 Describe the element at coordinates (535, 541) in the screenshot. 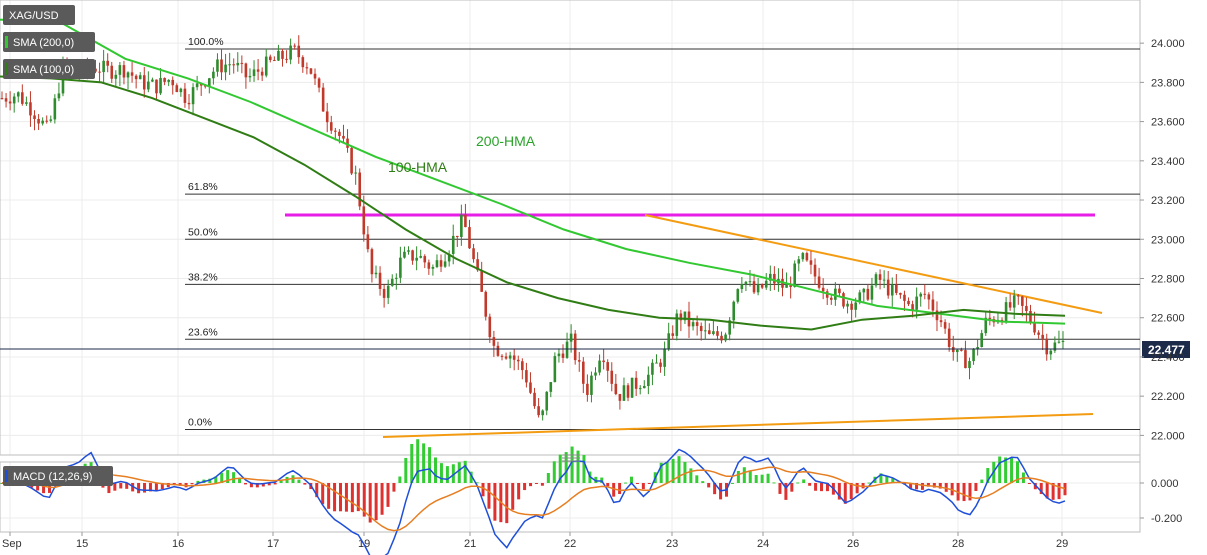

I see `time-axis-ticks: Sep 15 16 17 19 21 22 23 24 26 28 29` at that location.